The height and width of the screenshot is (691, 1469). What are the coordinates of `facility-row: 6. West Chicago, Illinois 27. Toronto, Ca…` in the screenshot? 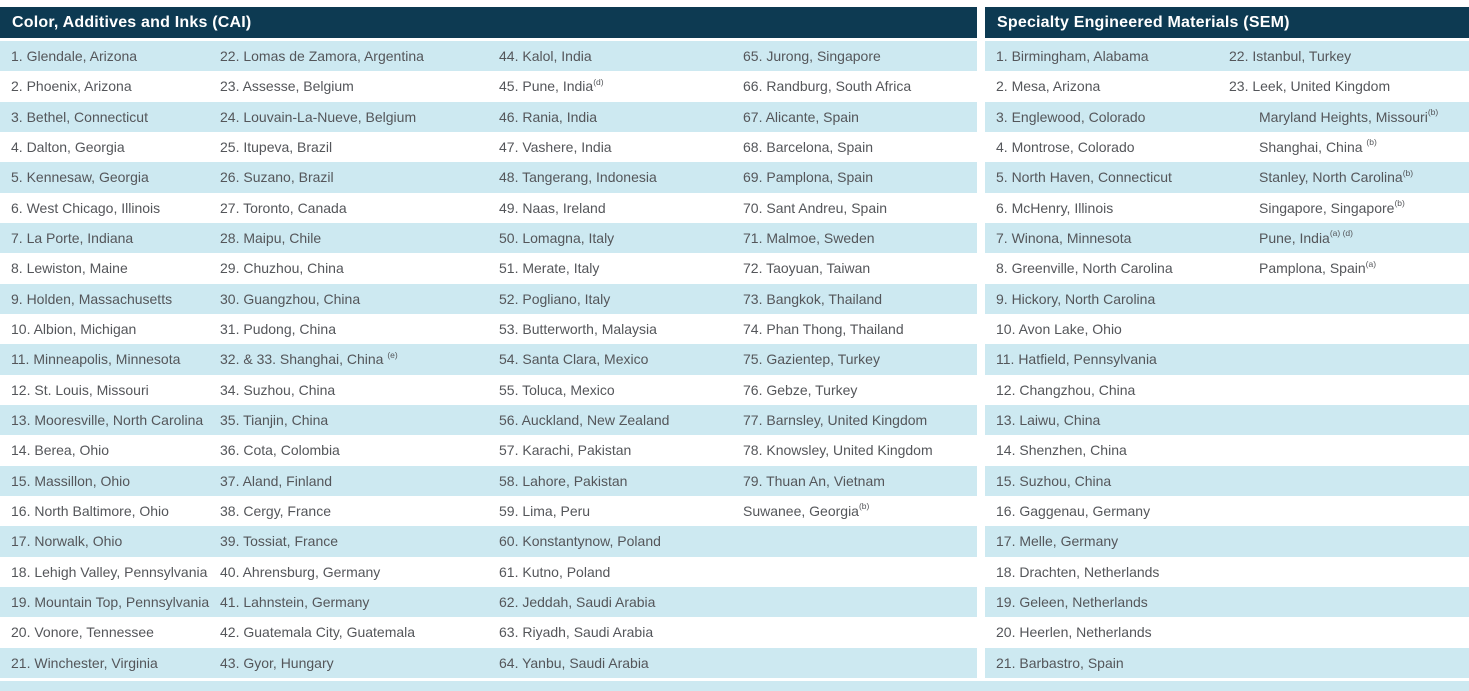 It's located at (488, 208).